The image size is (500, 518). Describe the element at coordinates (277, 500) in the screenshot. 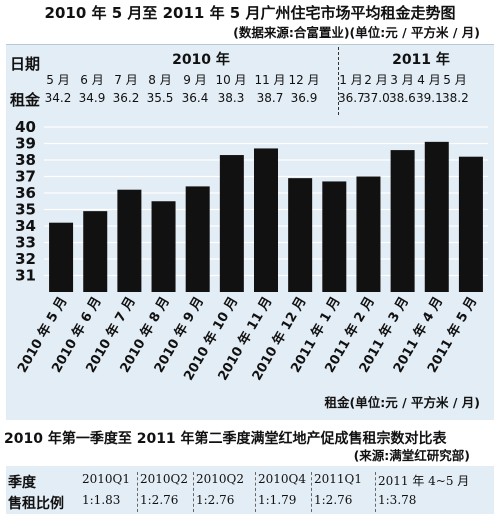

I see `ratio-cell: 1:1.79` at that location.